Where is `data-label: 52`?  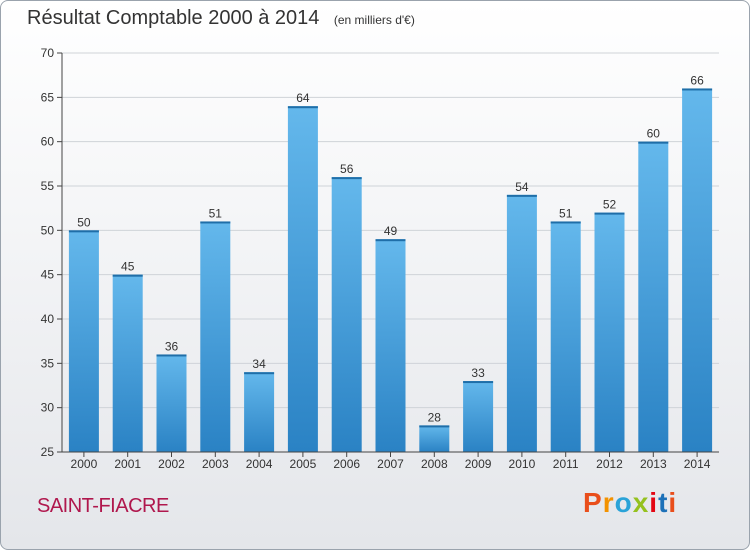
data-label: 52 is located at coordinates (610, 205).